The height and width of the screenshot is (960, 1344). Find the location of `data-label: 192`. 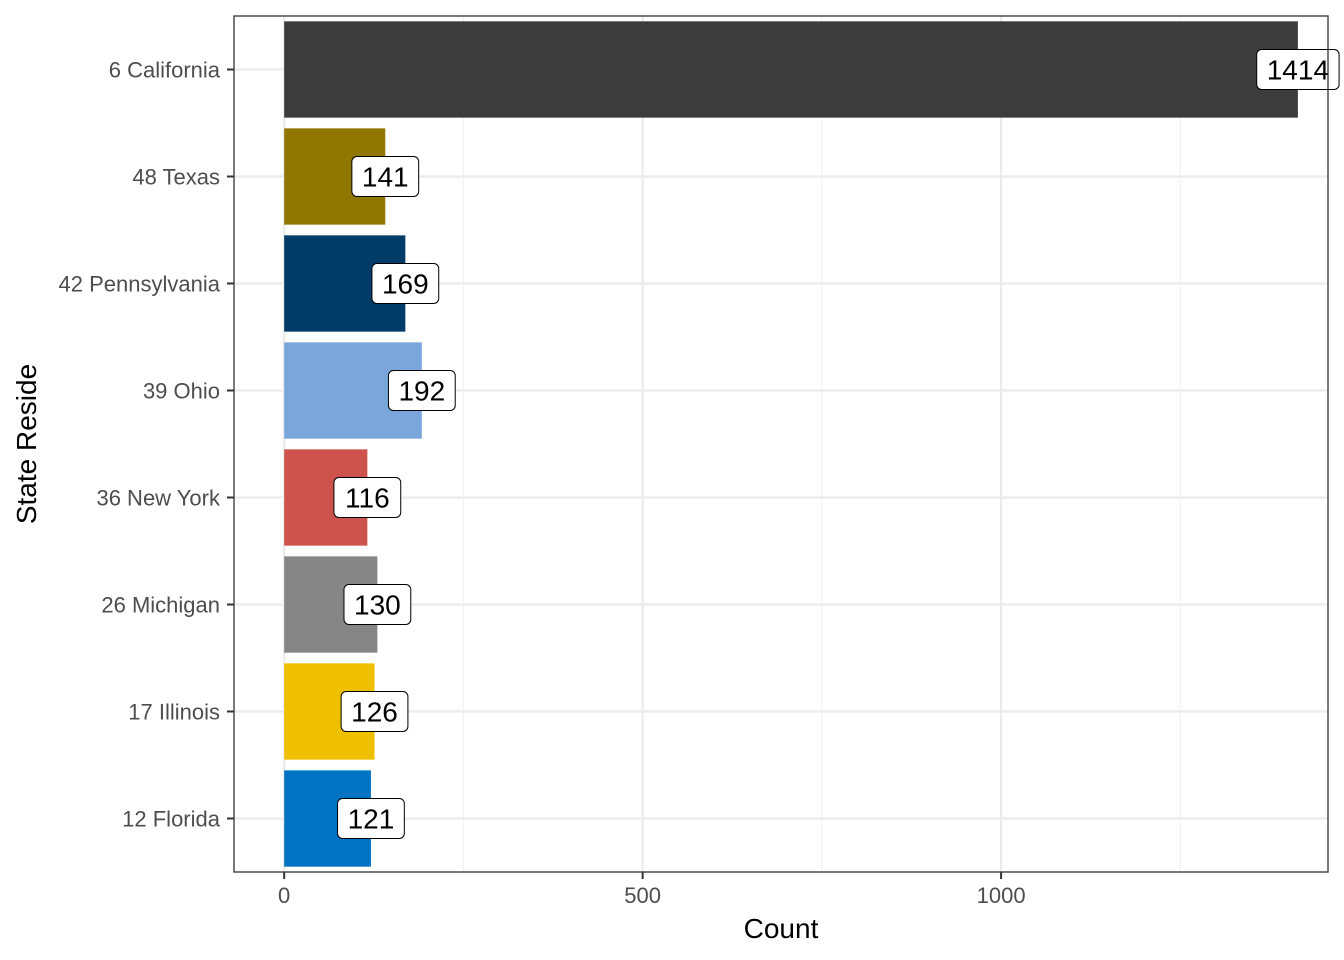

data-label: 192 is located at coordinates (421, 390).